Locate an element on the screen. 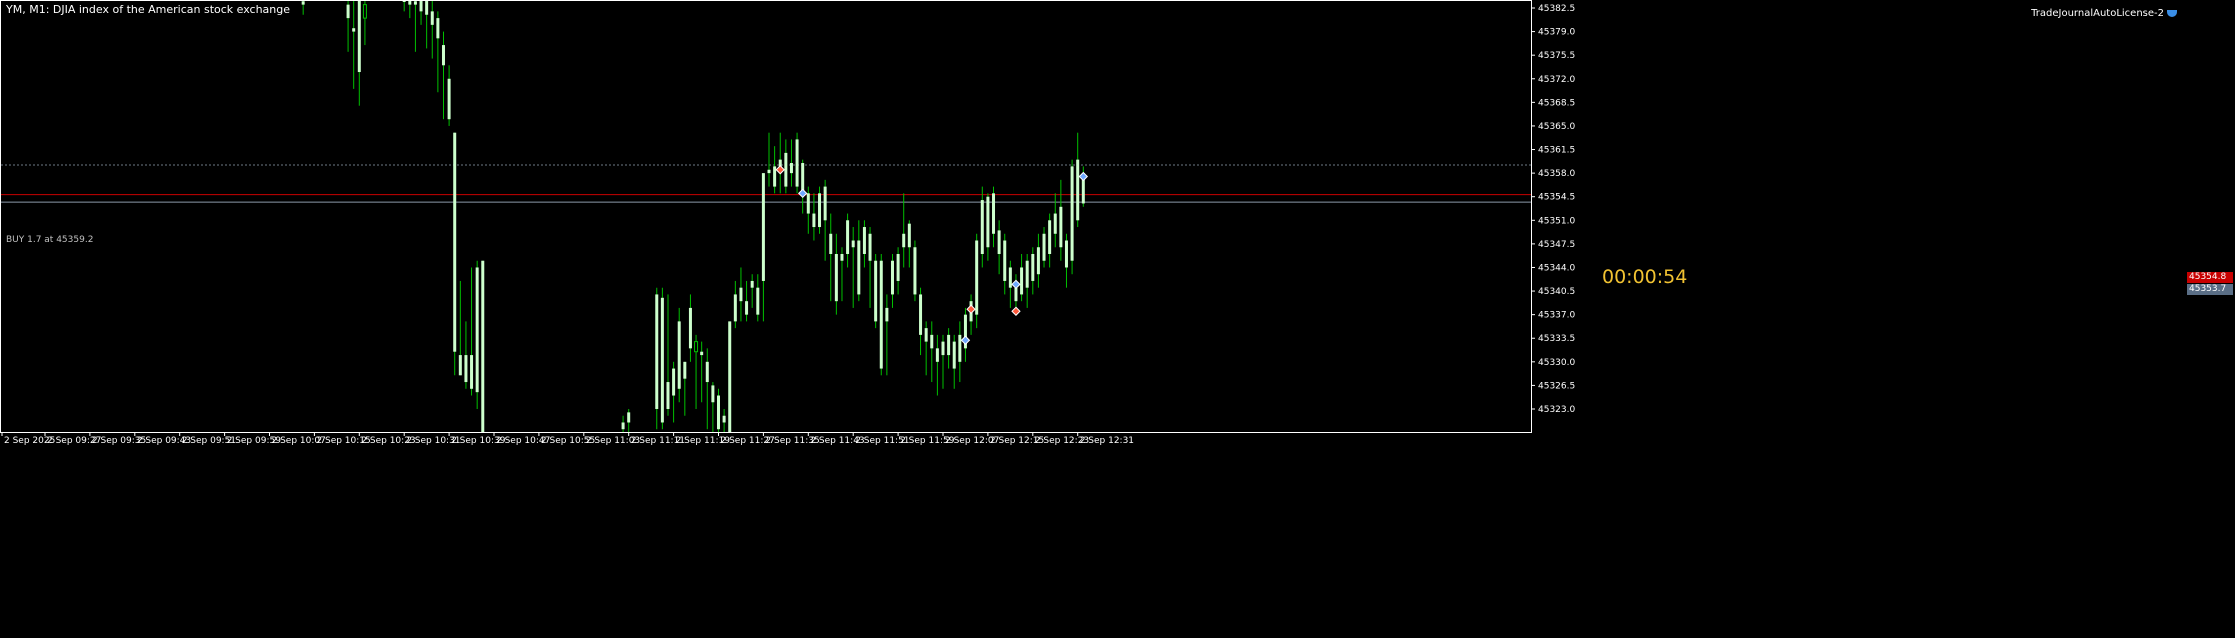 The height and width of the screenshot is (638, 2235). price-lines is located at coordinates (766, 183).